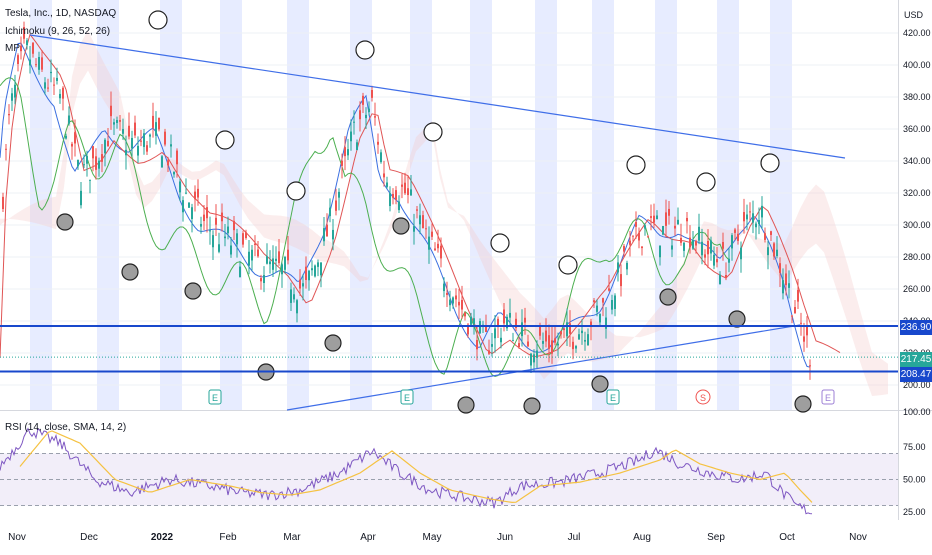 The width and height of the screenshot is (932, 555). I want to click on price-axis-tick: 320.00, so click(917, 193).